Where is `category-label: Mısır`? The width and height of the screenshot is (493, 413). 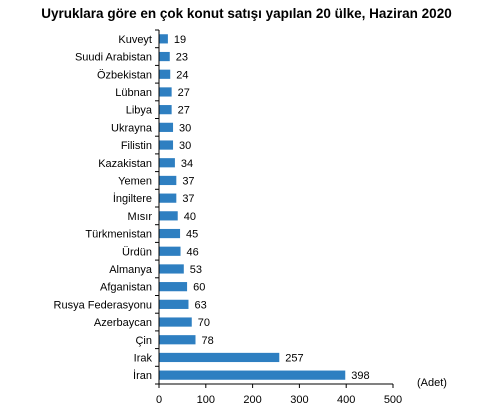 category-label: Mısır is located at coordinates (140, 217).